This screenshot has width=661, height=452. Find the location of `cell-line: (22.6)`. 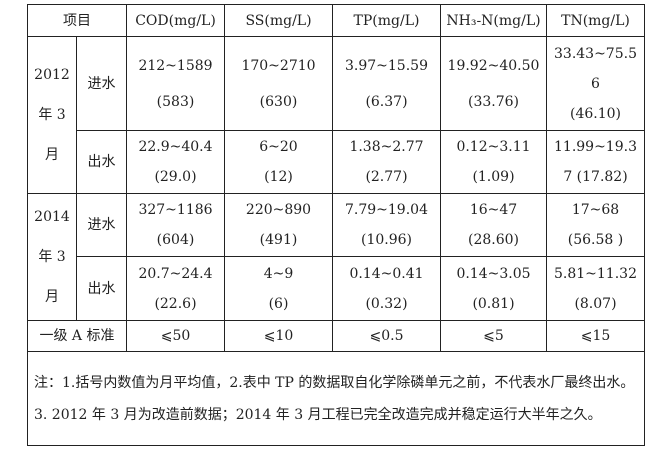

cell-line: (22.6) is located at coordinates (175, 303).